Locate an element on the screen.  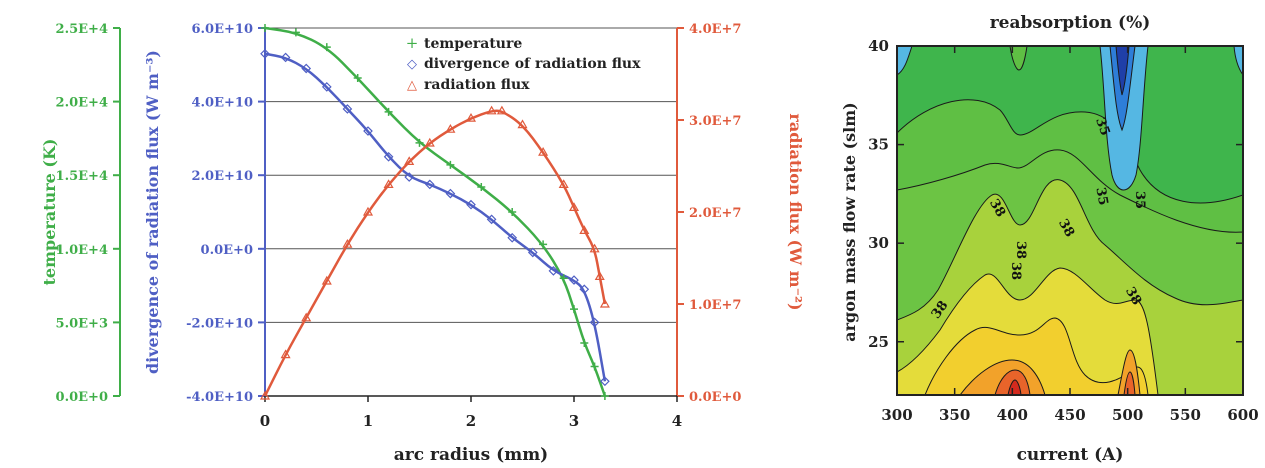
legend-marker-radiation: △ is located at coordinates (412, 85).